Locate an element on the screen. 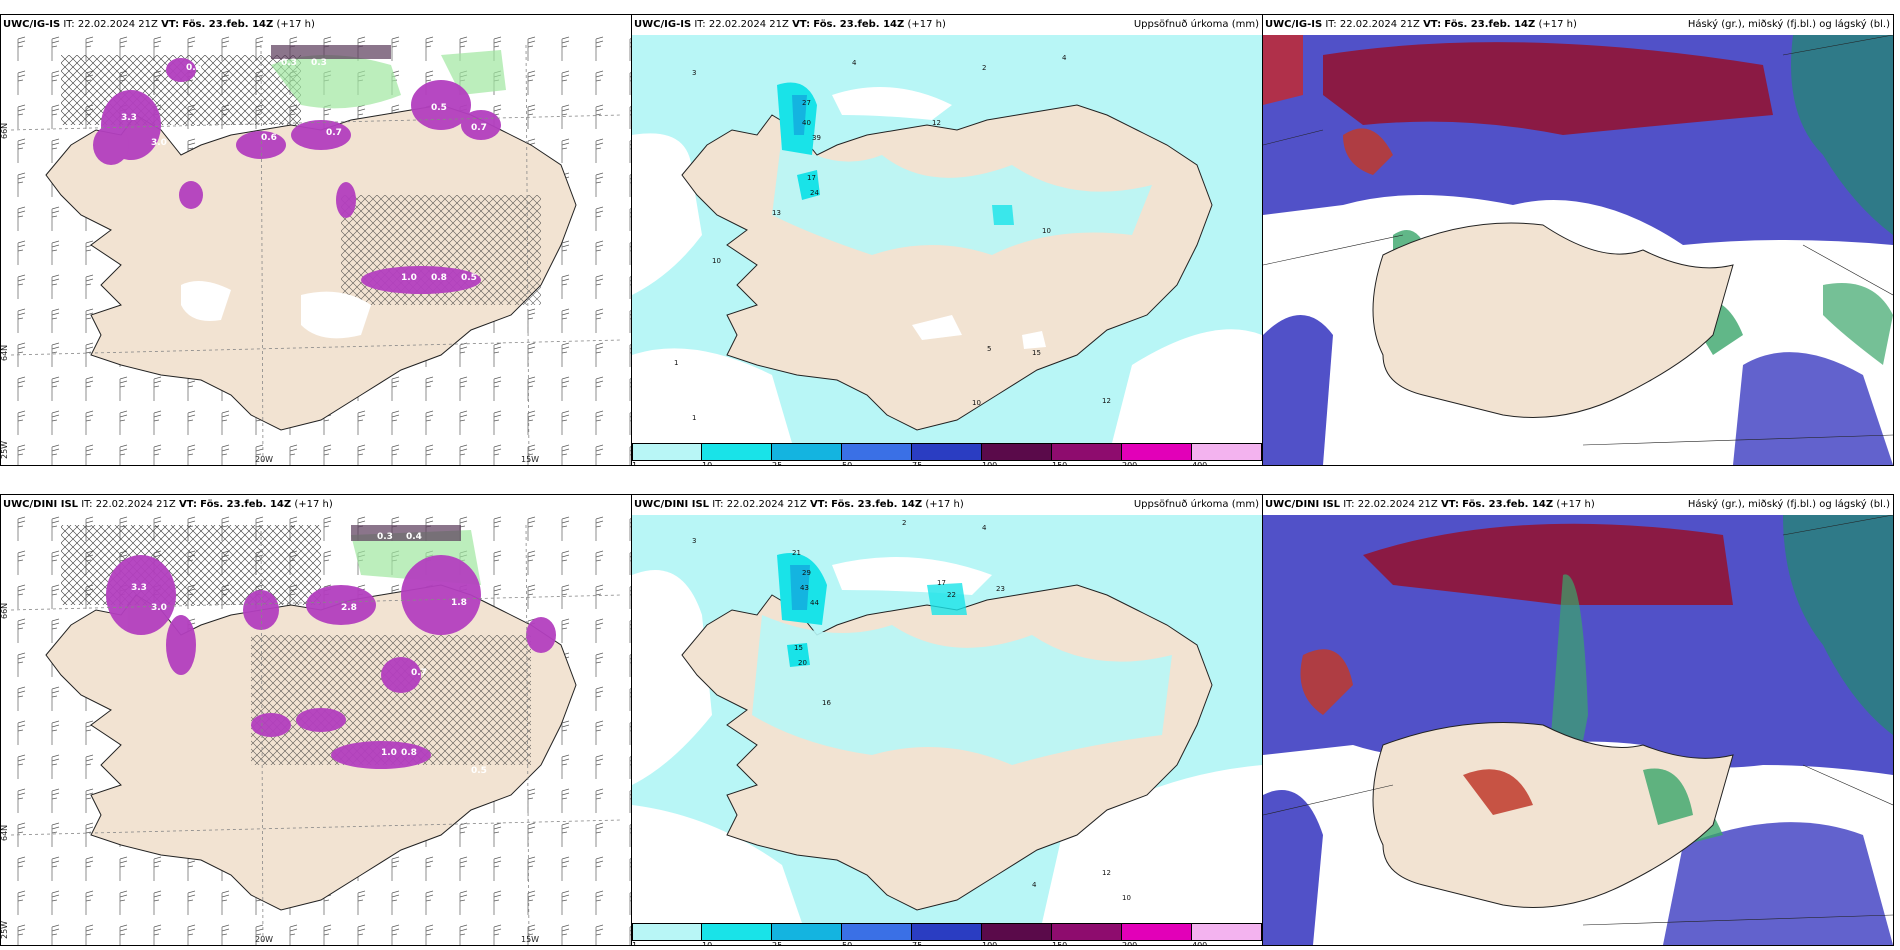 This screenshot has height=950, width=1900. svg-text: 5 is located at coordinates (989, 349).